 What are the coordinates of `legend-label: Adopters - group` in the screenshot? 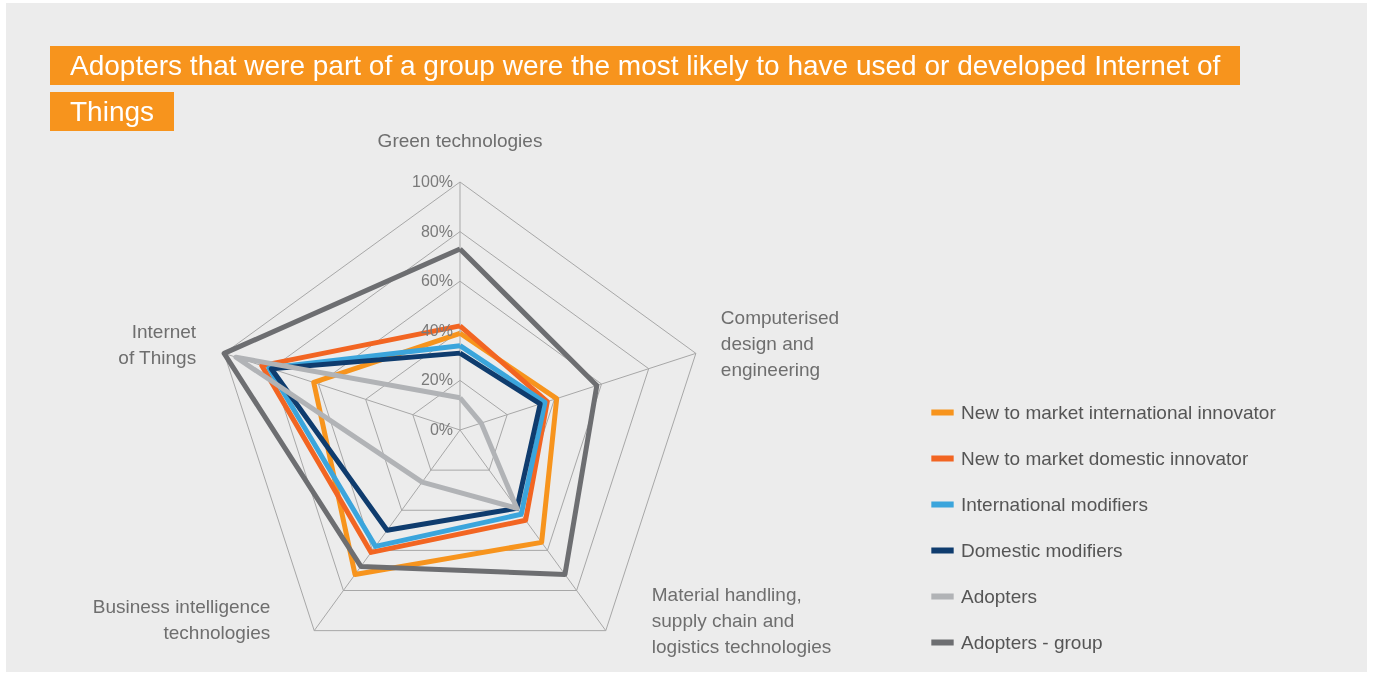 It's located at (1032, 642).